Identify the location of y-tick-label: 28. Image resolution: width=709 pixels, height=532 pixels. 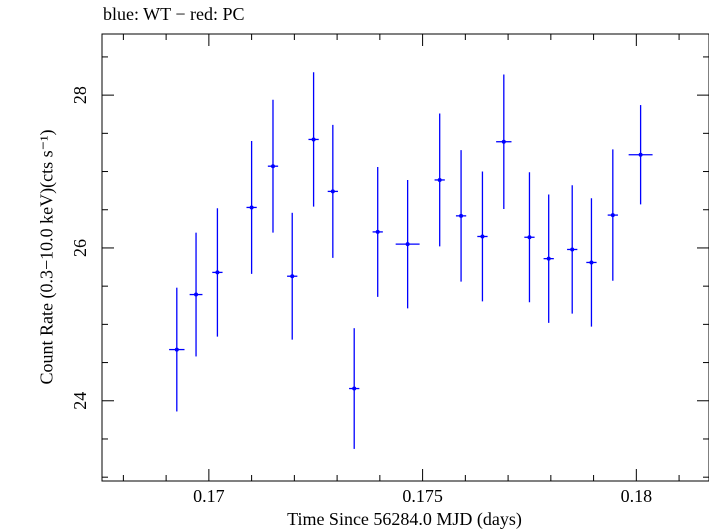
(80, 95).